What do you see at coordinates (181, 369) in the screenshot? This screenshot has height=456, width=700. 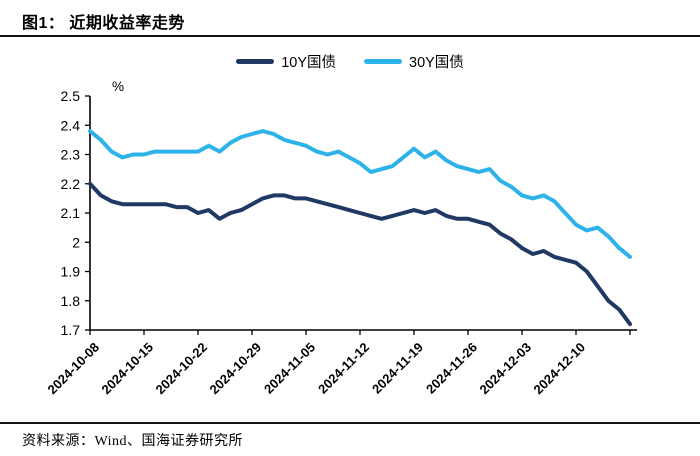 I see `x-axis-label: 2024-10-22` at bounding box center [181, 369].